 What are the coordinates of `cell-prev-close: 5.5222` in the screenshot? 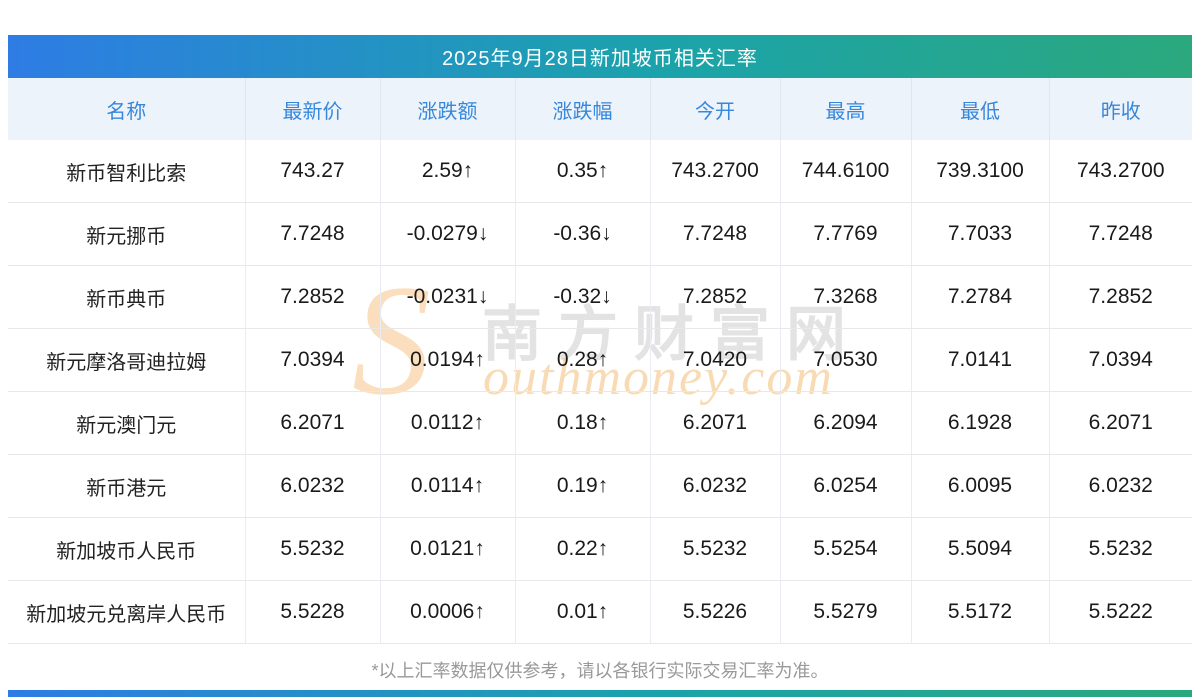 It's located at (1120, 612).